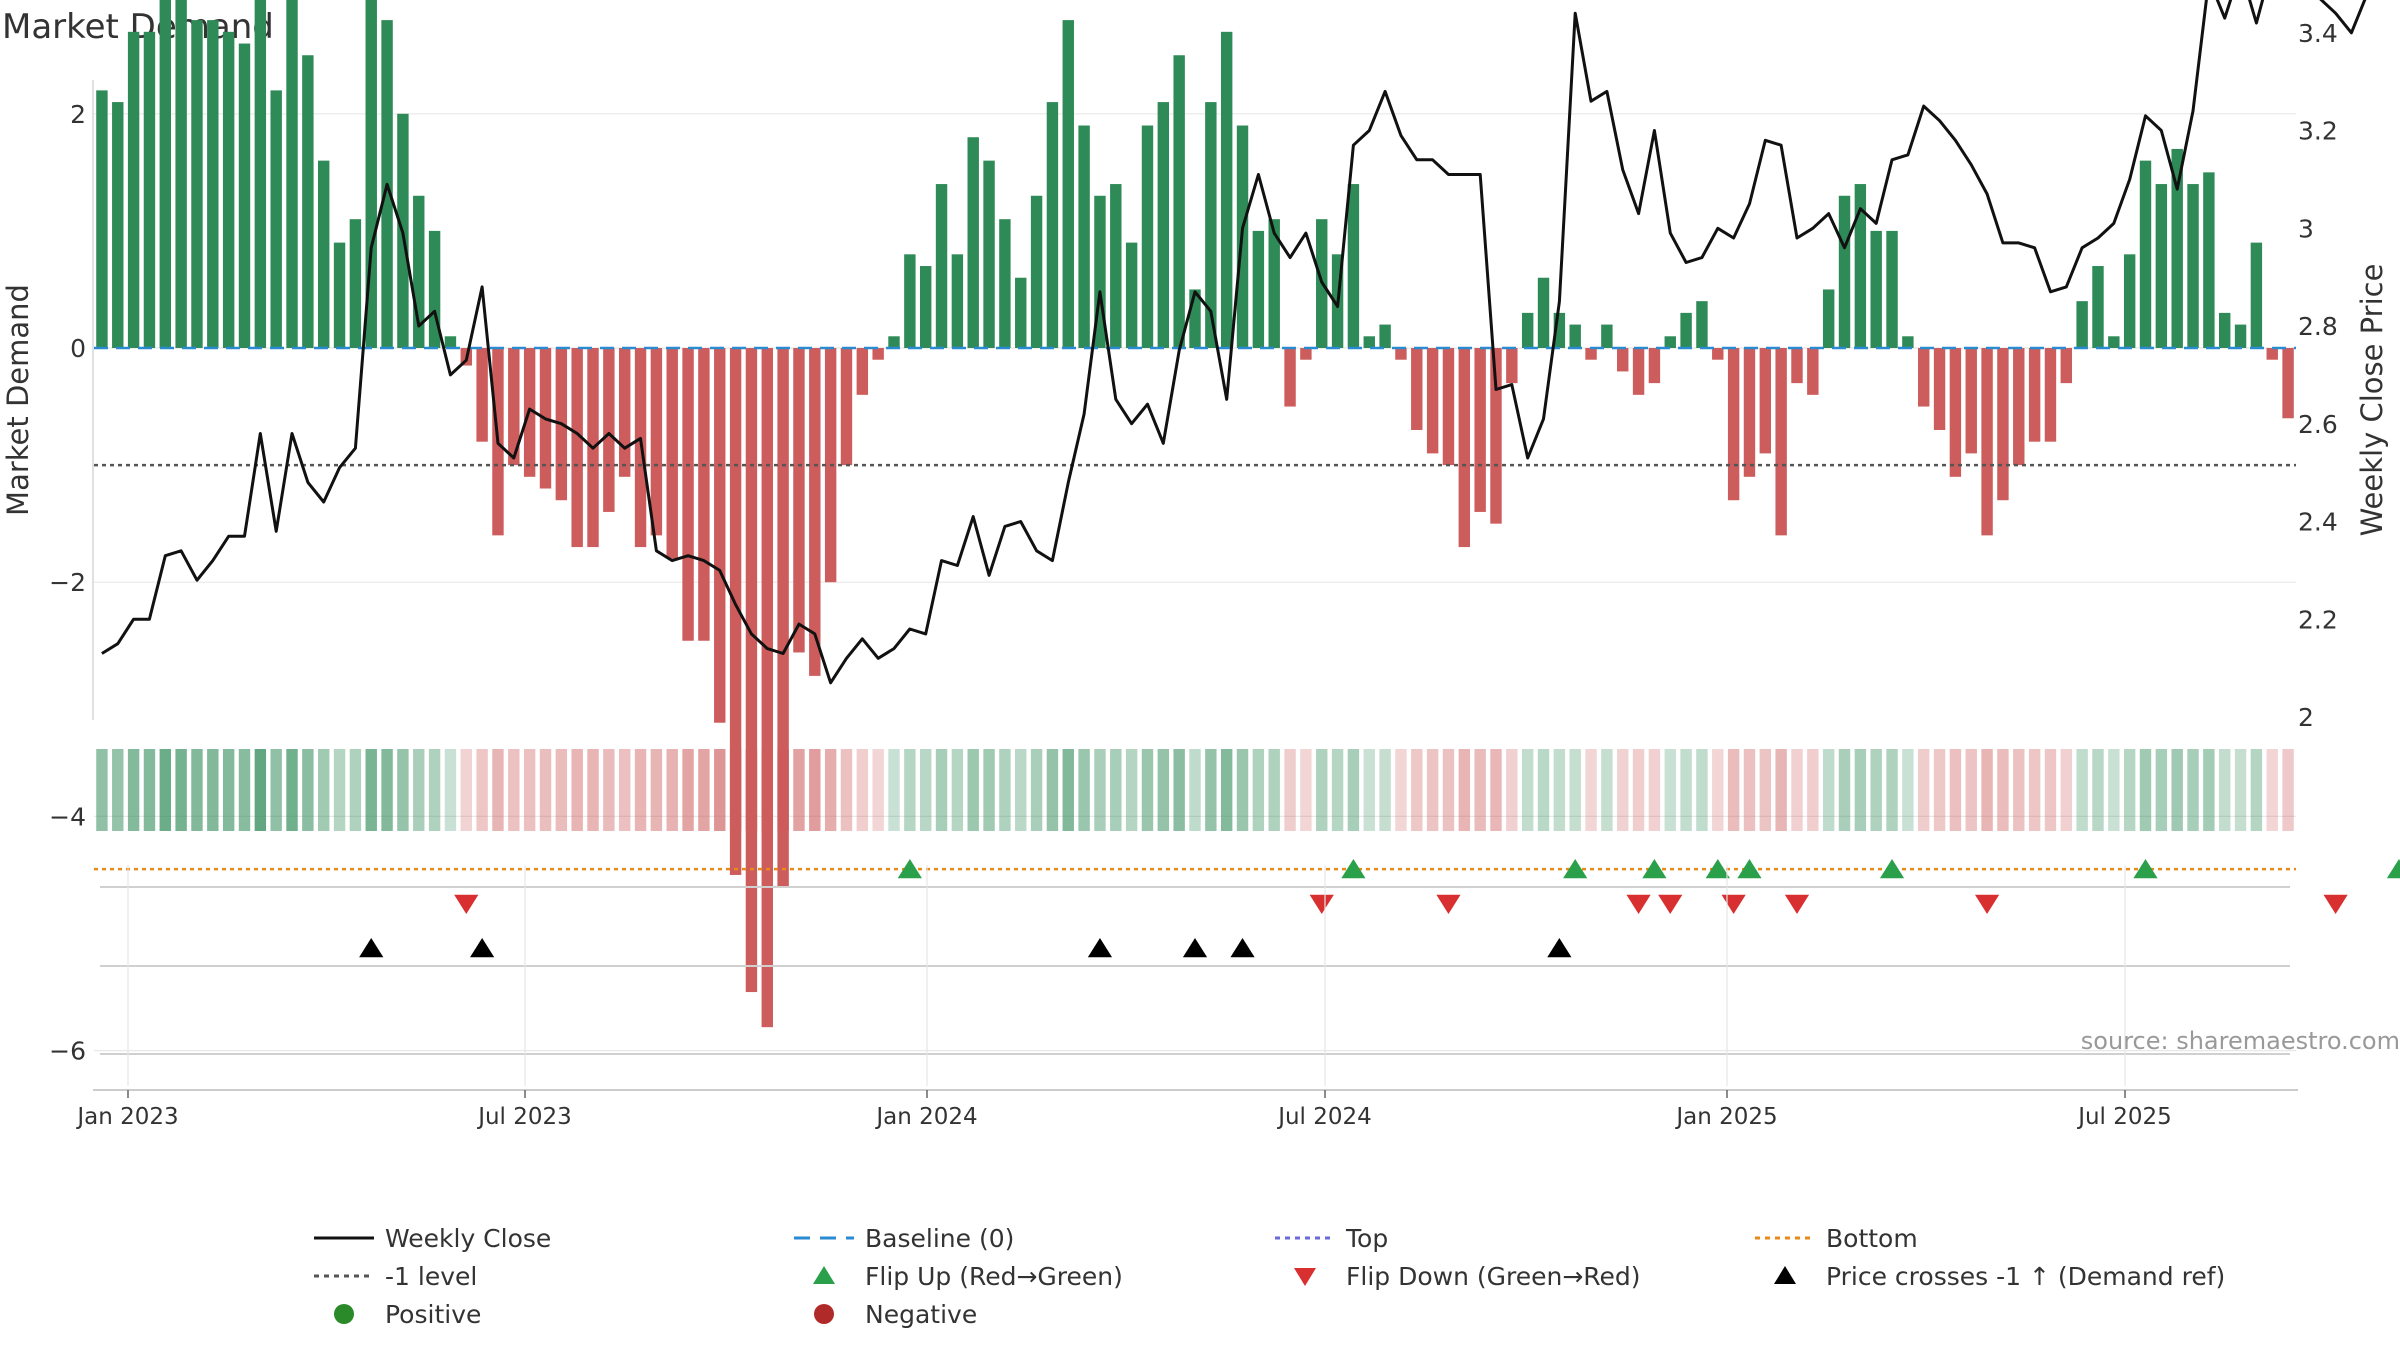  I want to click on legend-label: Flip Up (Red→Green), so click(994, 1276).